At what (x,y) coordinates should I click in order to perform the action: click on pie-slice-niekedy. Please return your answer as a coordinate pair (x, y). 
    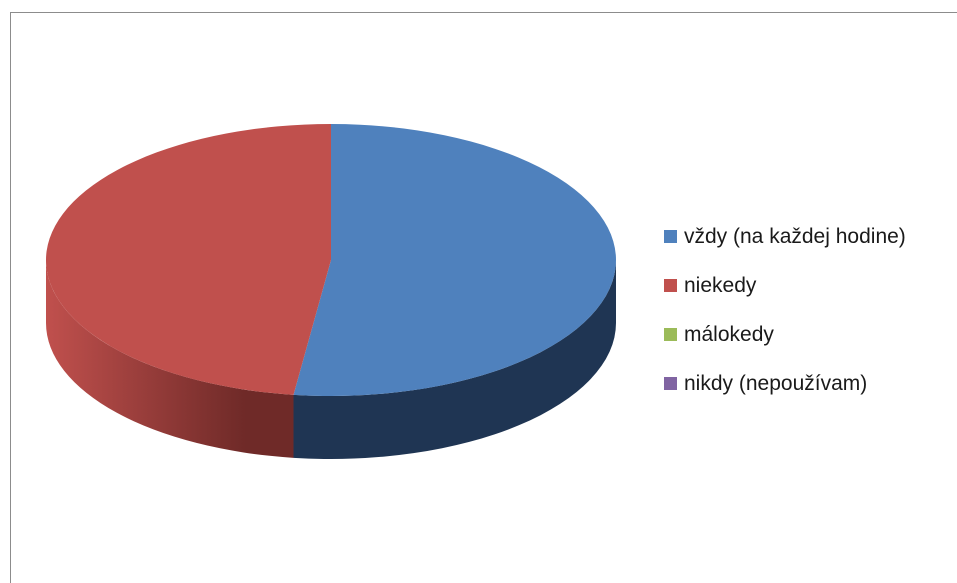
    Looking at the image, I should click on (188, 259).